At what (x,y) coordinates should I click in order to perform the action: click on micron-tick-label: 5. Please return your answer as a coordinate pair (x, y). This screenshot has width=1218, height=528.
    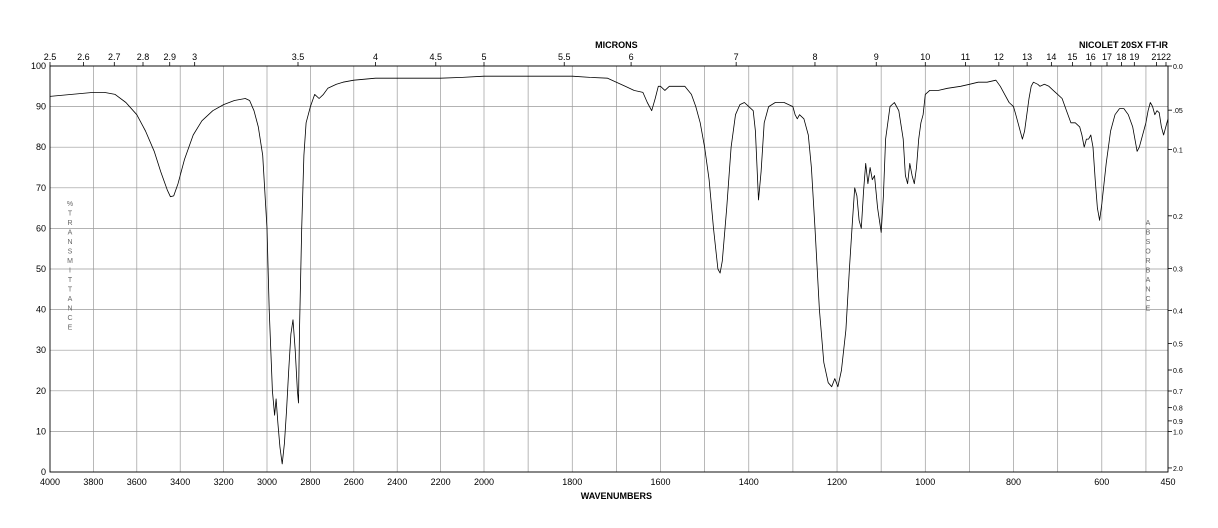
    Looking at the image, I should click on (483, 57).